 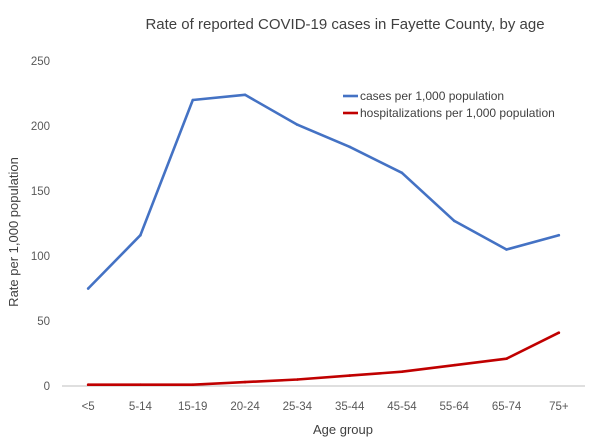 What do you see at coordinates (192, 407) in the screenshot?
I see `x-tick-label: 15-19` at bounding box center [192, 407].